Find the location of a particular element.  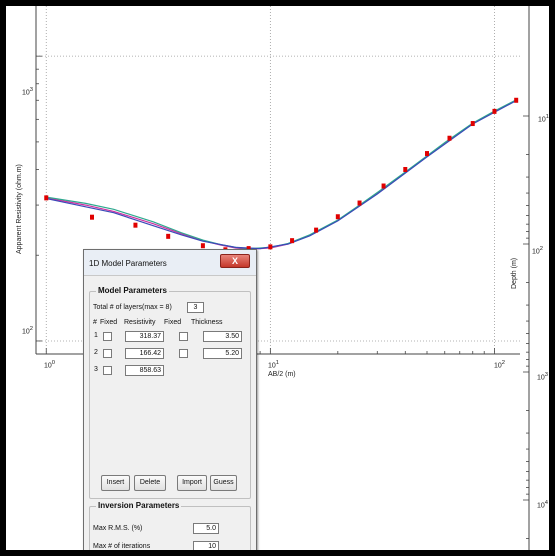

total-layers-label: Total # of layers(max = 8) is located at coordinates (132, 307).